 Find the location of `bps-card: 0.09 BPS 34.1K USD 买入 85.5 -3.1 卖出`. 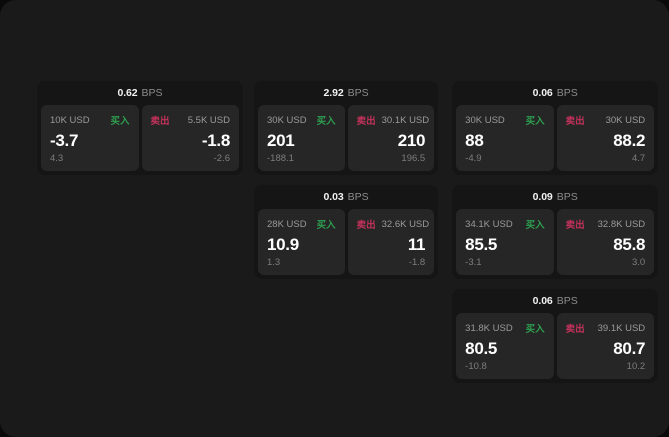

bps-card: 0.09 BPS 34.1K USD 买入 85.5 -3.1 卖出 is located at coordinates (555, 232).